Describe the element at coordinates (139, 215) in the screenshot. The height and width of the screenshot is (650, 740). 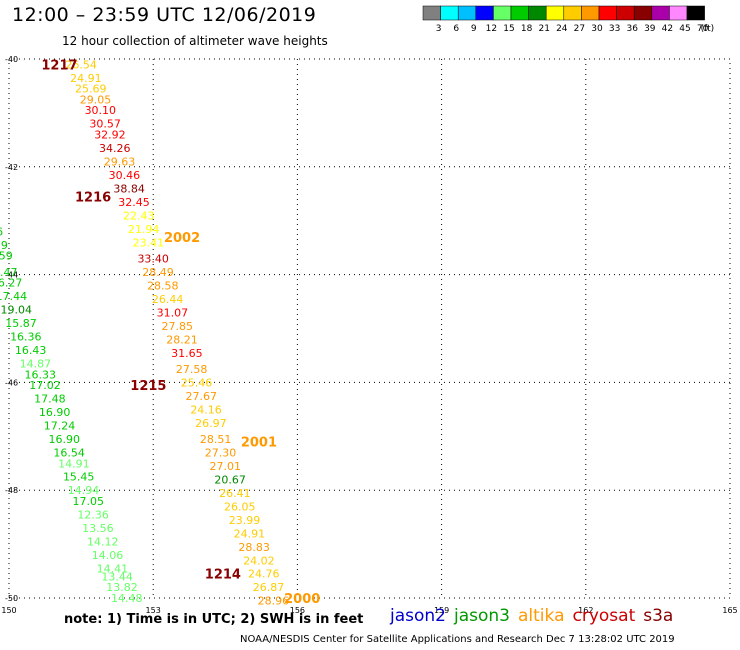
I see `wave-height-point: 22.43` at that location.